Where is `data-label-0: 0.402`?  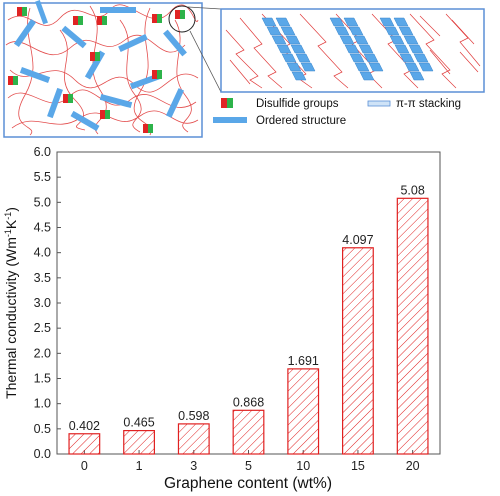 data-label-0: 0.402 is located at coordinates (84, 426).